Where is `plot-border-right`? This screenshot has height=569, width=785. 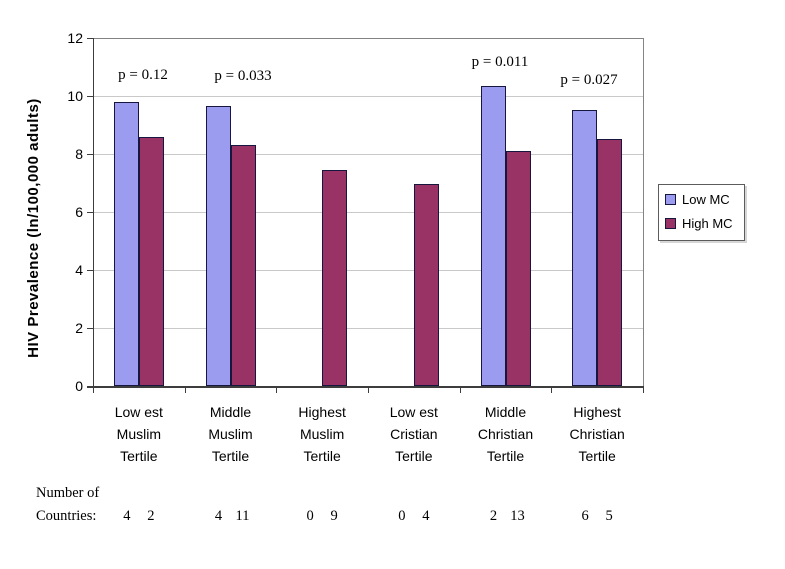
plot-border-right is located at coordinates (643, 213).